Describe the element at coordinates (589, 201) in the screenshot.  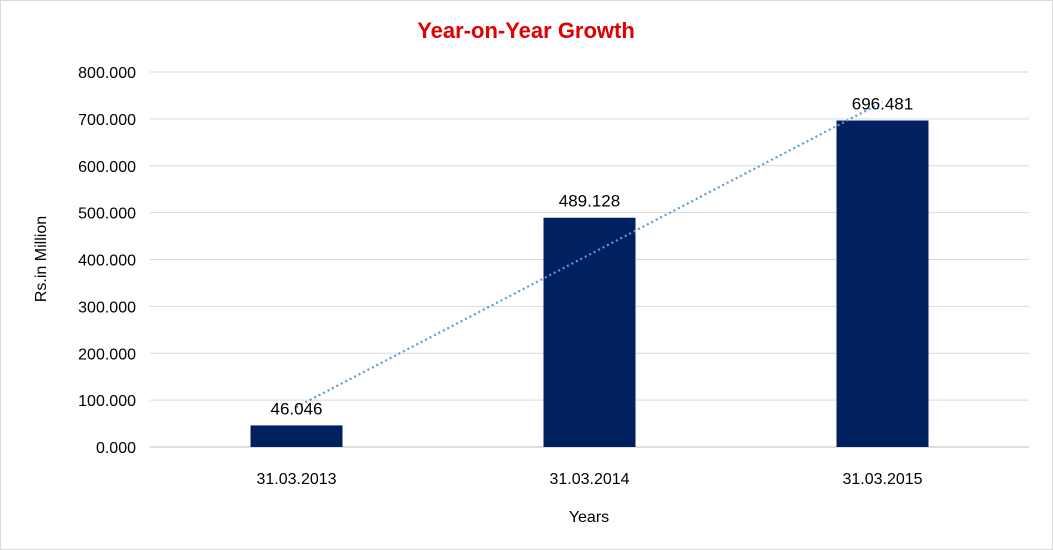
I see `data-label: 489.128` at that location.